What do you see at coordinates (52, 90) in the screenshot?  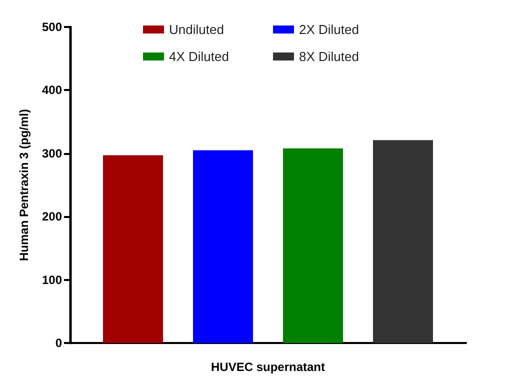 I see `y-tick-label: 400` at bounding box center [52, 90].